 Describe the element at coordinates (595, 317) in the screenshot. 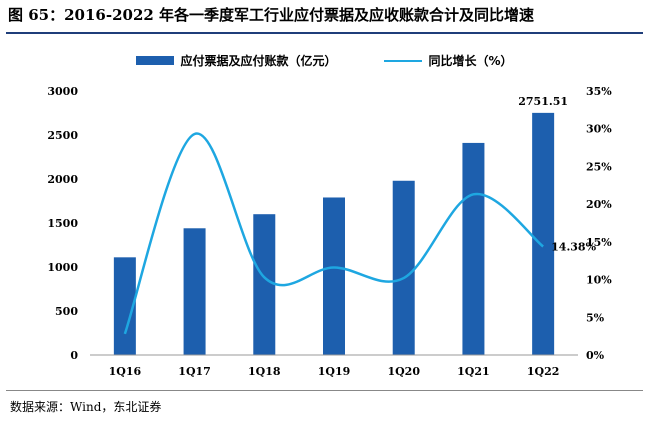

I see `y-right-tick-label: 5%` at that location.